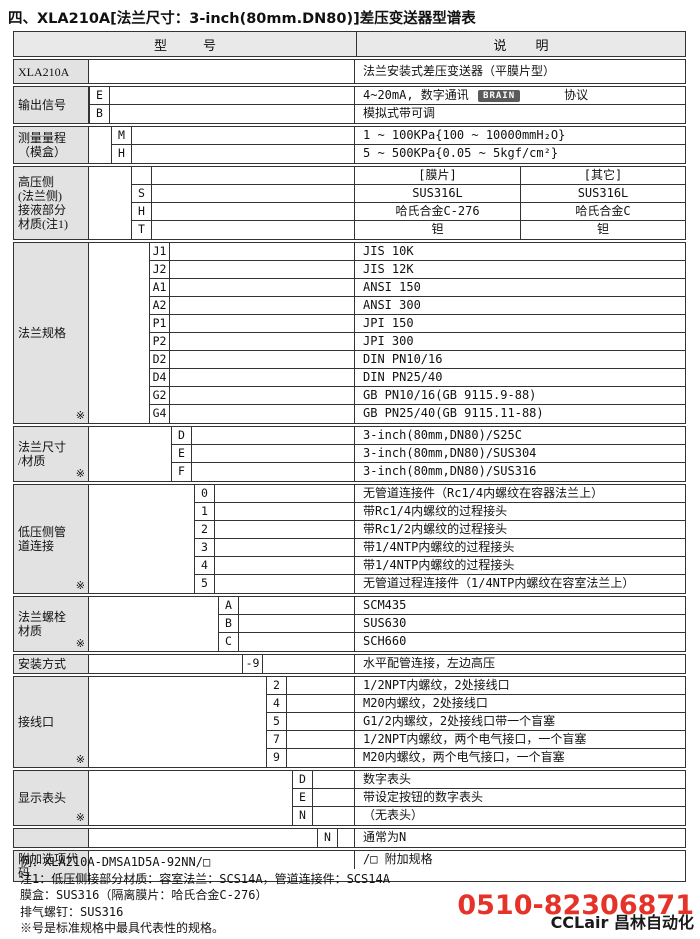 The image size is (700, 939). I want to click on option-description-cell: JPI 150, so click(519, 324).